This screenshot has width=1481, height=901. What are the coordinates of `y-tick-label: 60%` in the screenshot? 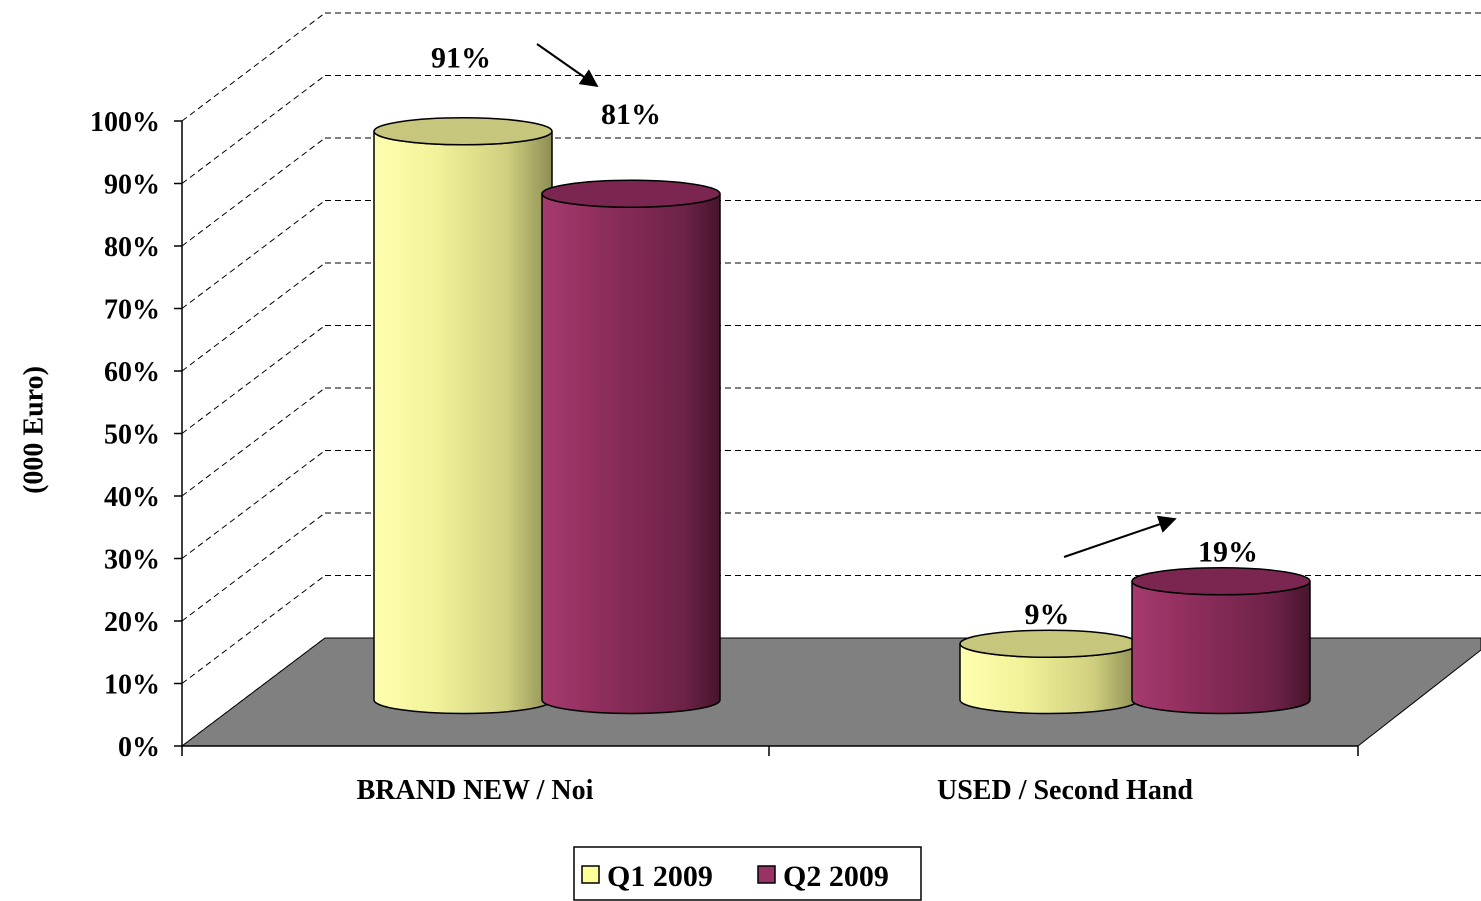 It's located at (132, 372).